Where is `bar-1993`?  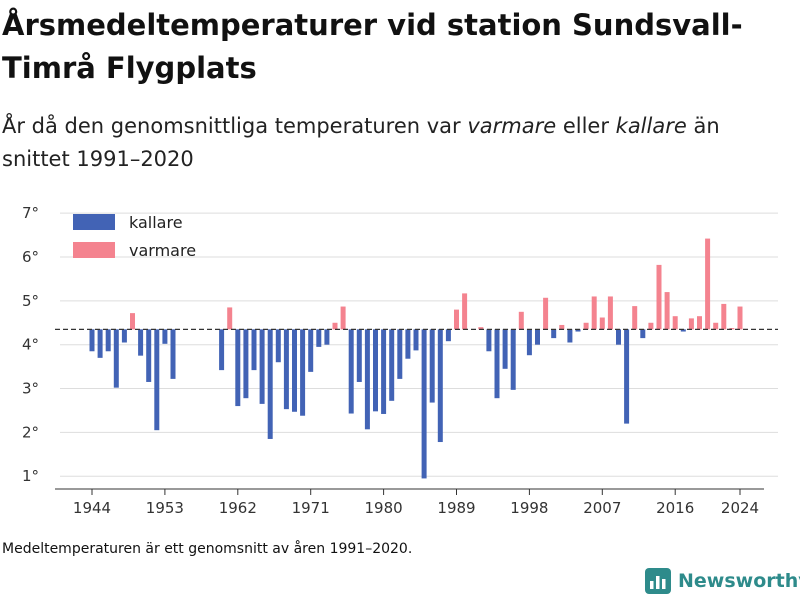 bar-1993 is located at coordinates (489, 340).